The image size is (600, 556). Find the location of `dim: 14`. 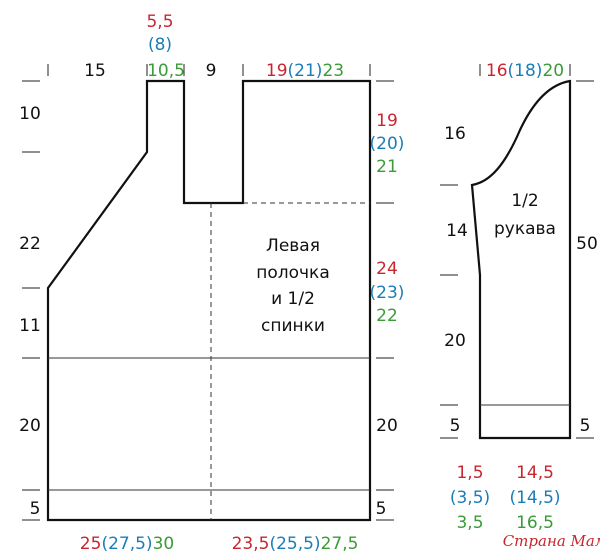

dim: 14 is located at coordinates (457, 231).